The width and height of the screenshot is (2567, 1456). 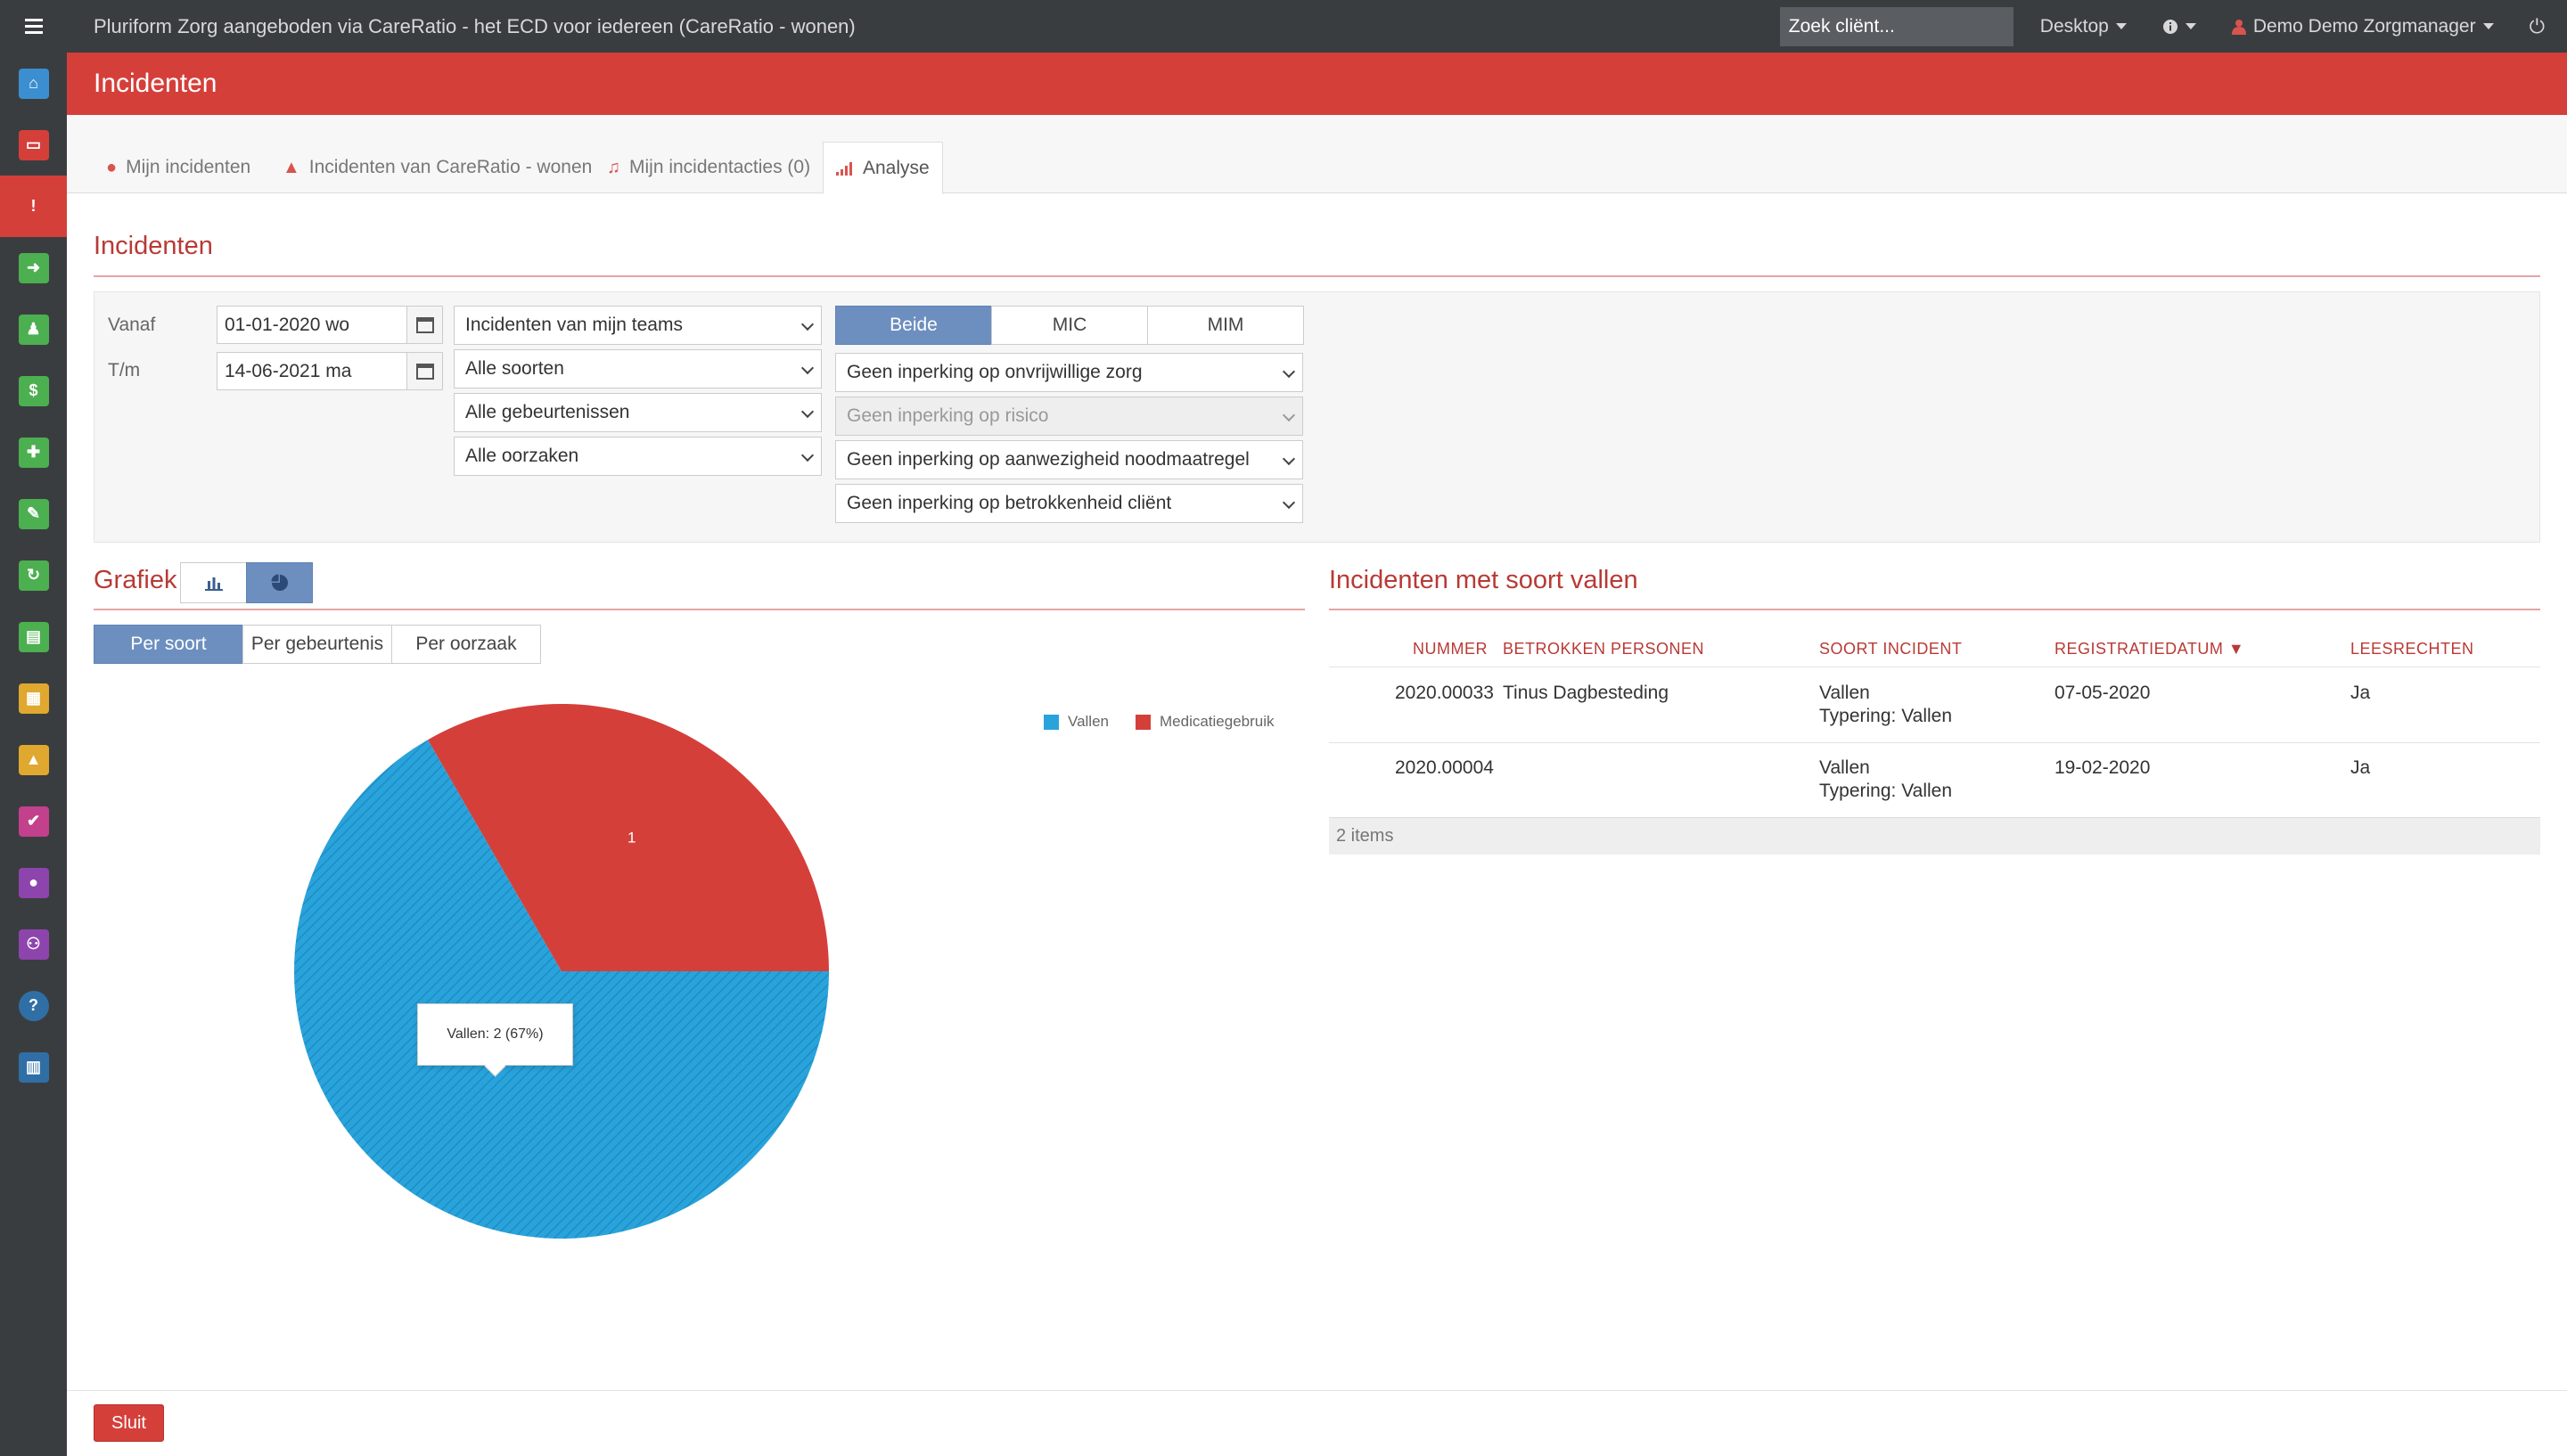 I want to click on tab-incidenten-careratio: ▲ Incidenten van CareRatio - wonen, so click(x=437, y=167).